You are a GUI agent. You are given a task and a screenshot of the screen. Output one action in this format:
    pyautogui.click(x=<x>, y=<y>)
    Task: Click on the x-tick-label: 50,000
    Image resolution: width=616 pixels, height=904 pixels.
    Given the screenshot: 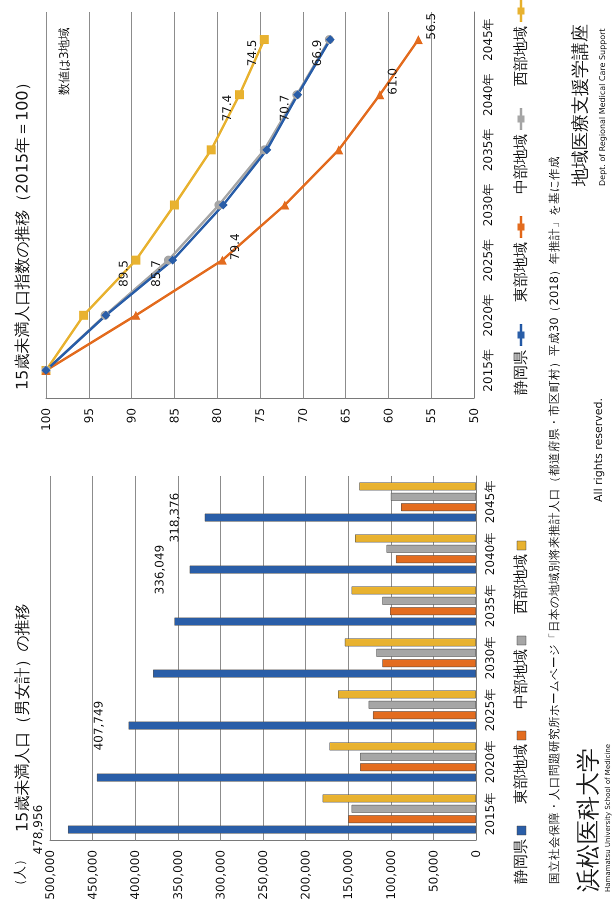 What is the action you would take?
    pyautogui.click(x=433, y=871)
    